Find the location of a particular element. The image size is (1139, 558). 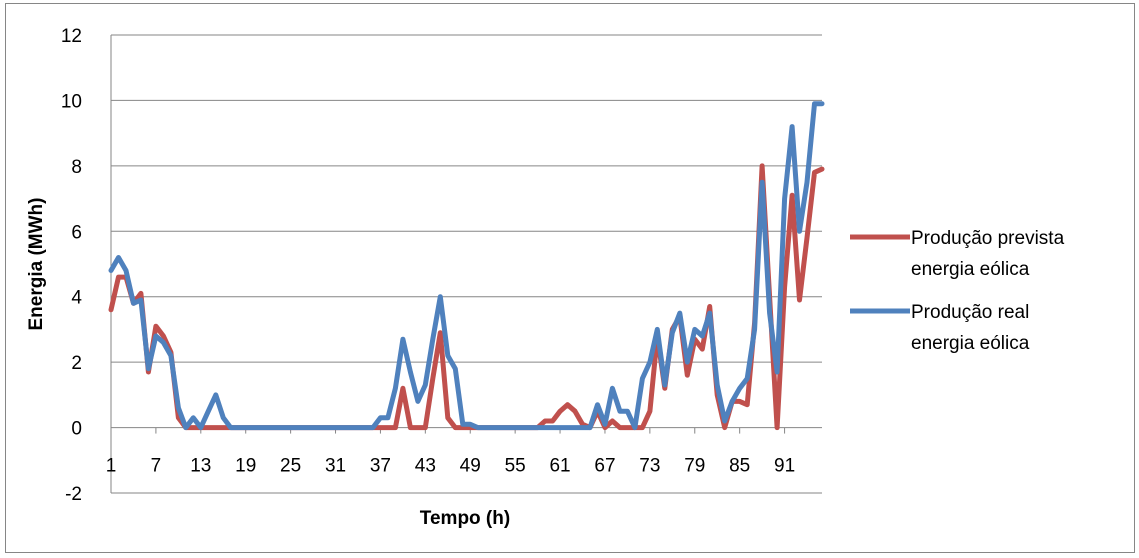

x-tick-label: 67 is located at coordinates (604, 466).